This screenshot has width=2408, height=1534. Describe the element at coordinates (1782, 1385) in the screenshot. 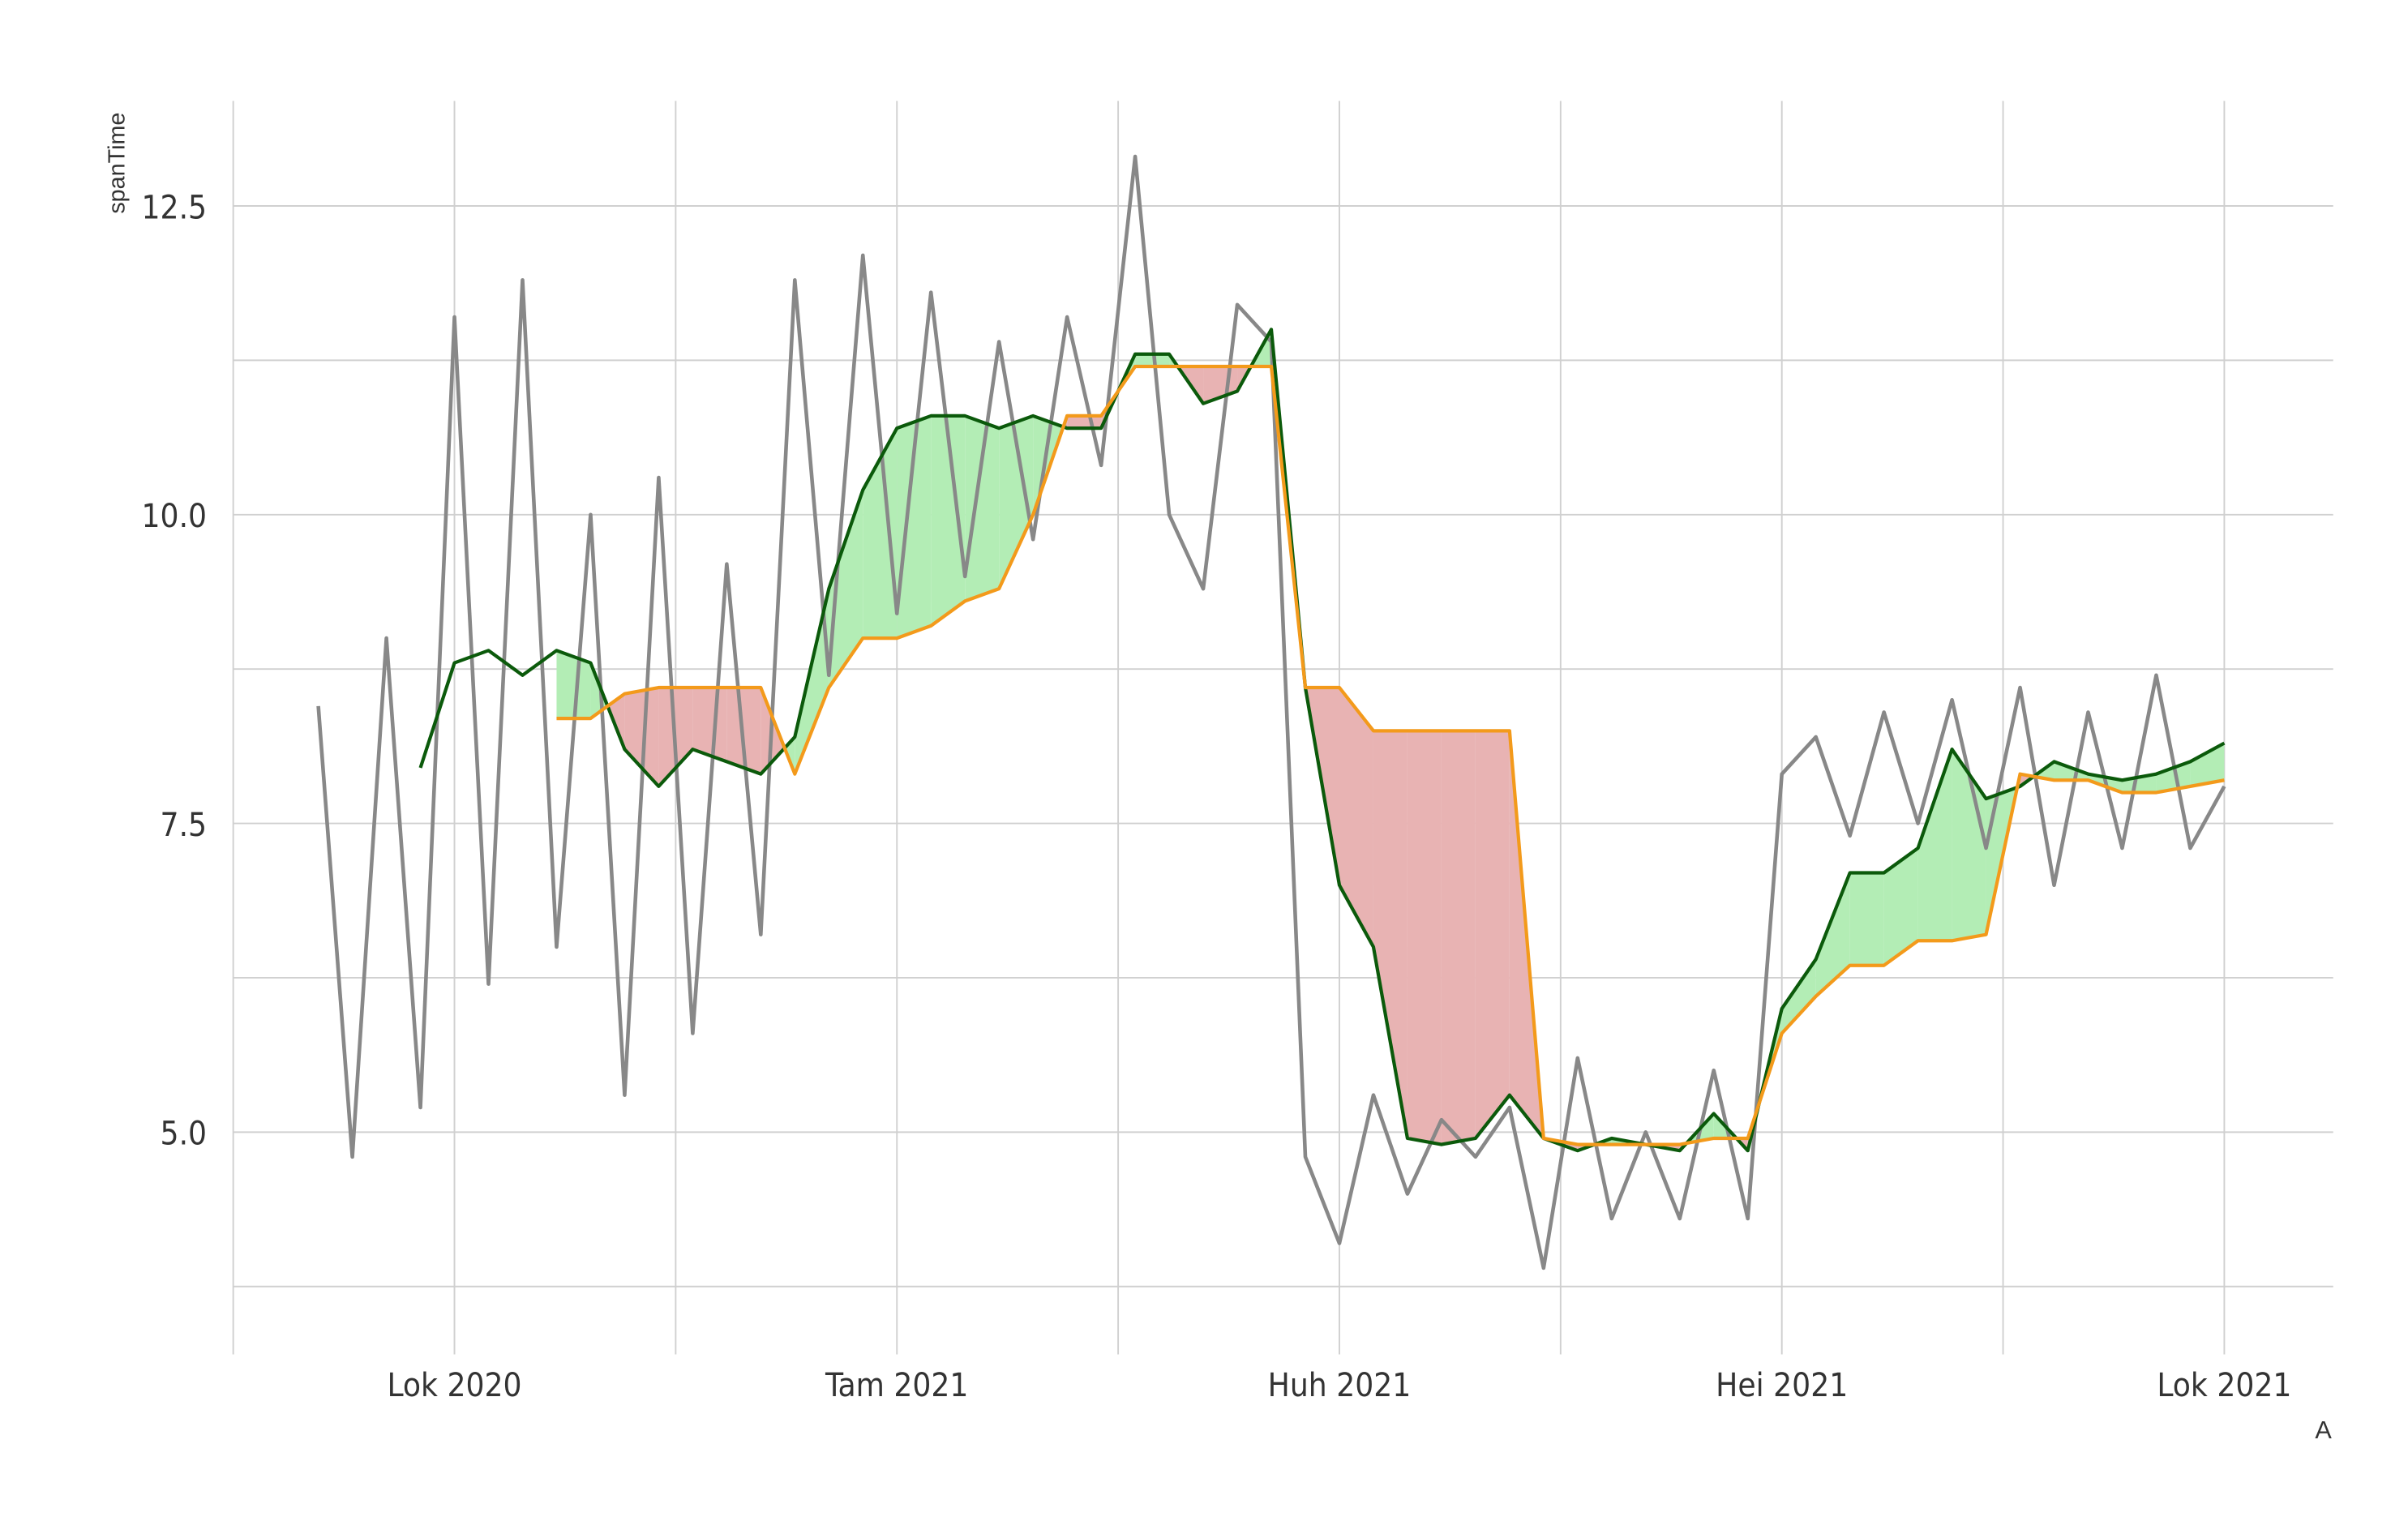

I see `x-tick-label: Hei 2021` at that location.